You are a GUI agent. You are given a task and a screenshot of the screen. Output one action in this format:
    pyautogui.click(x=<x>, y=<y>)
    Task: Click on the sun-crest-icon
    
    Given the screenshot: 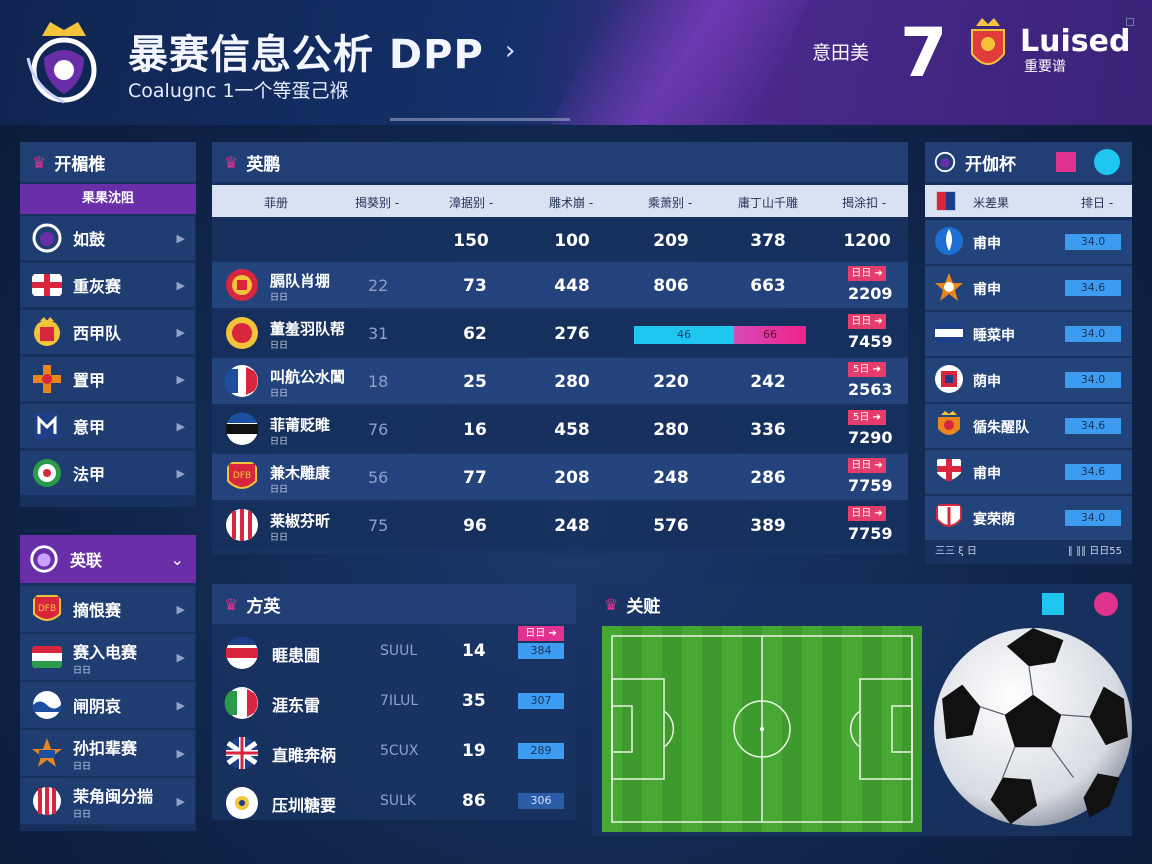 What is the action you would take?
    pyautogui.click(x=242, y=803)
    